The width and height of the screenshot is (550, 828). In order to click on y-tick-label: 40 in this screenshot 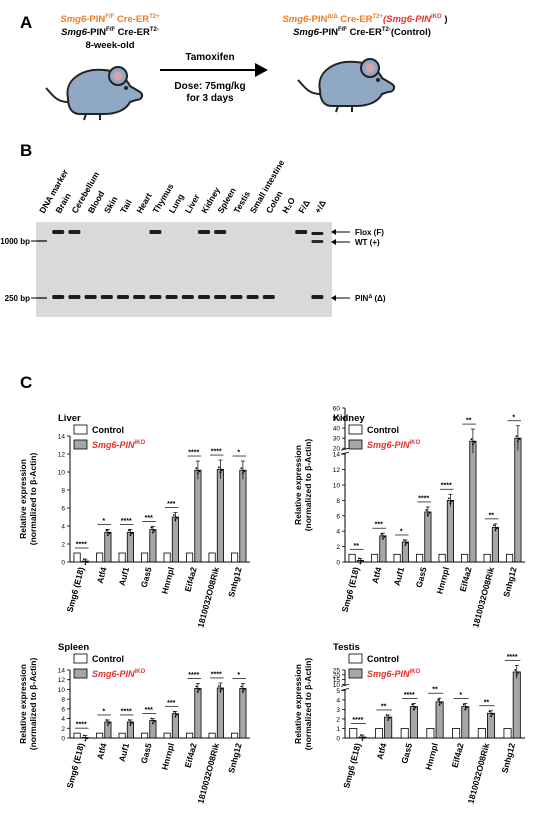, I will do `click(337, 429)`.